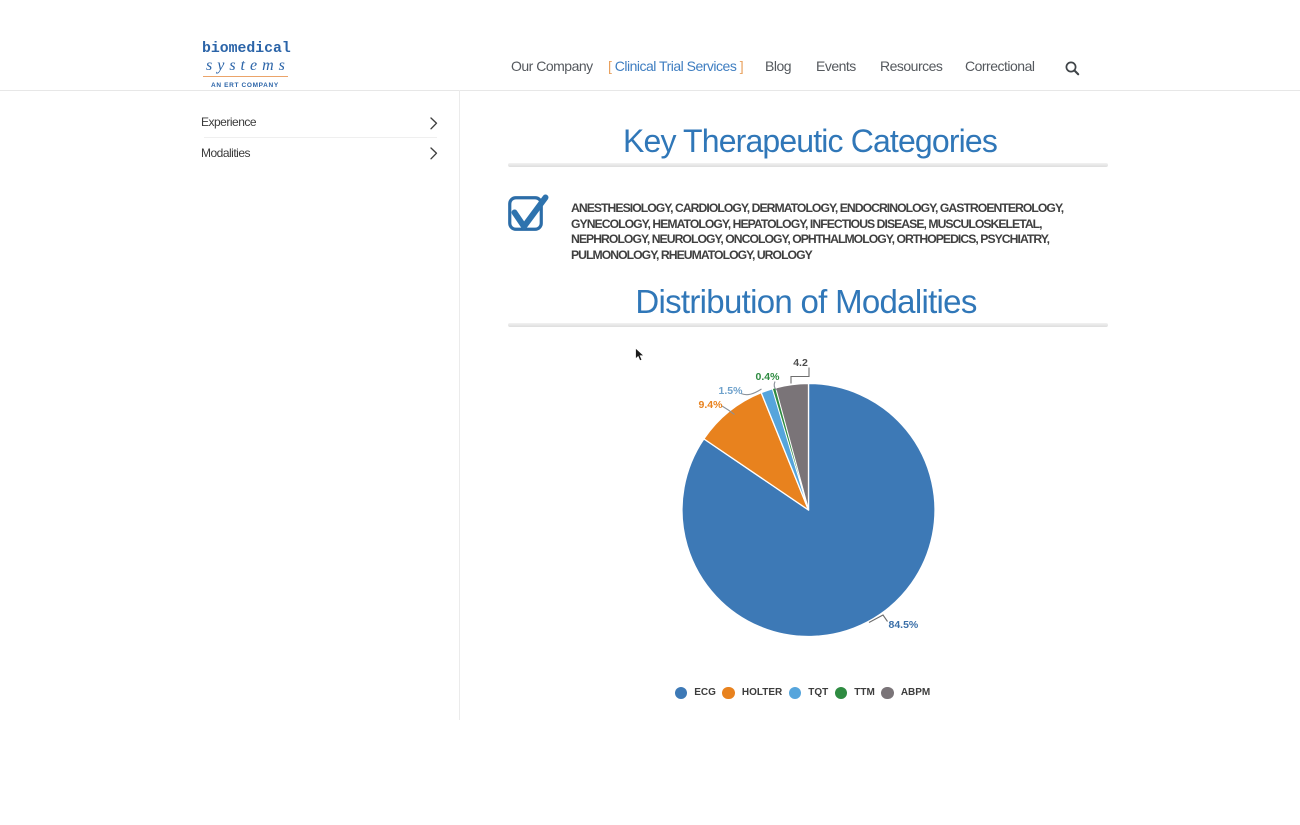 The height and width of the screenshot is (825, 1300). What do you see at coordinates (731, 391) in the screenshot?
I see `svg-text: 1.5%` at bounding box center [731, 391].